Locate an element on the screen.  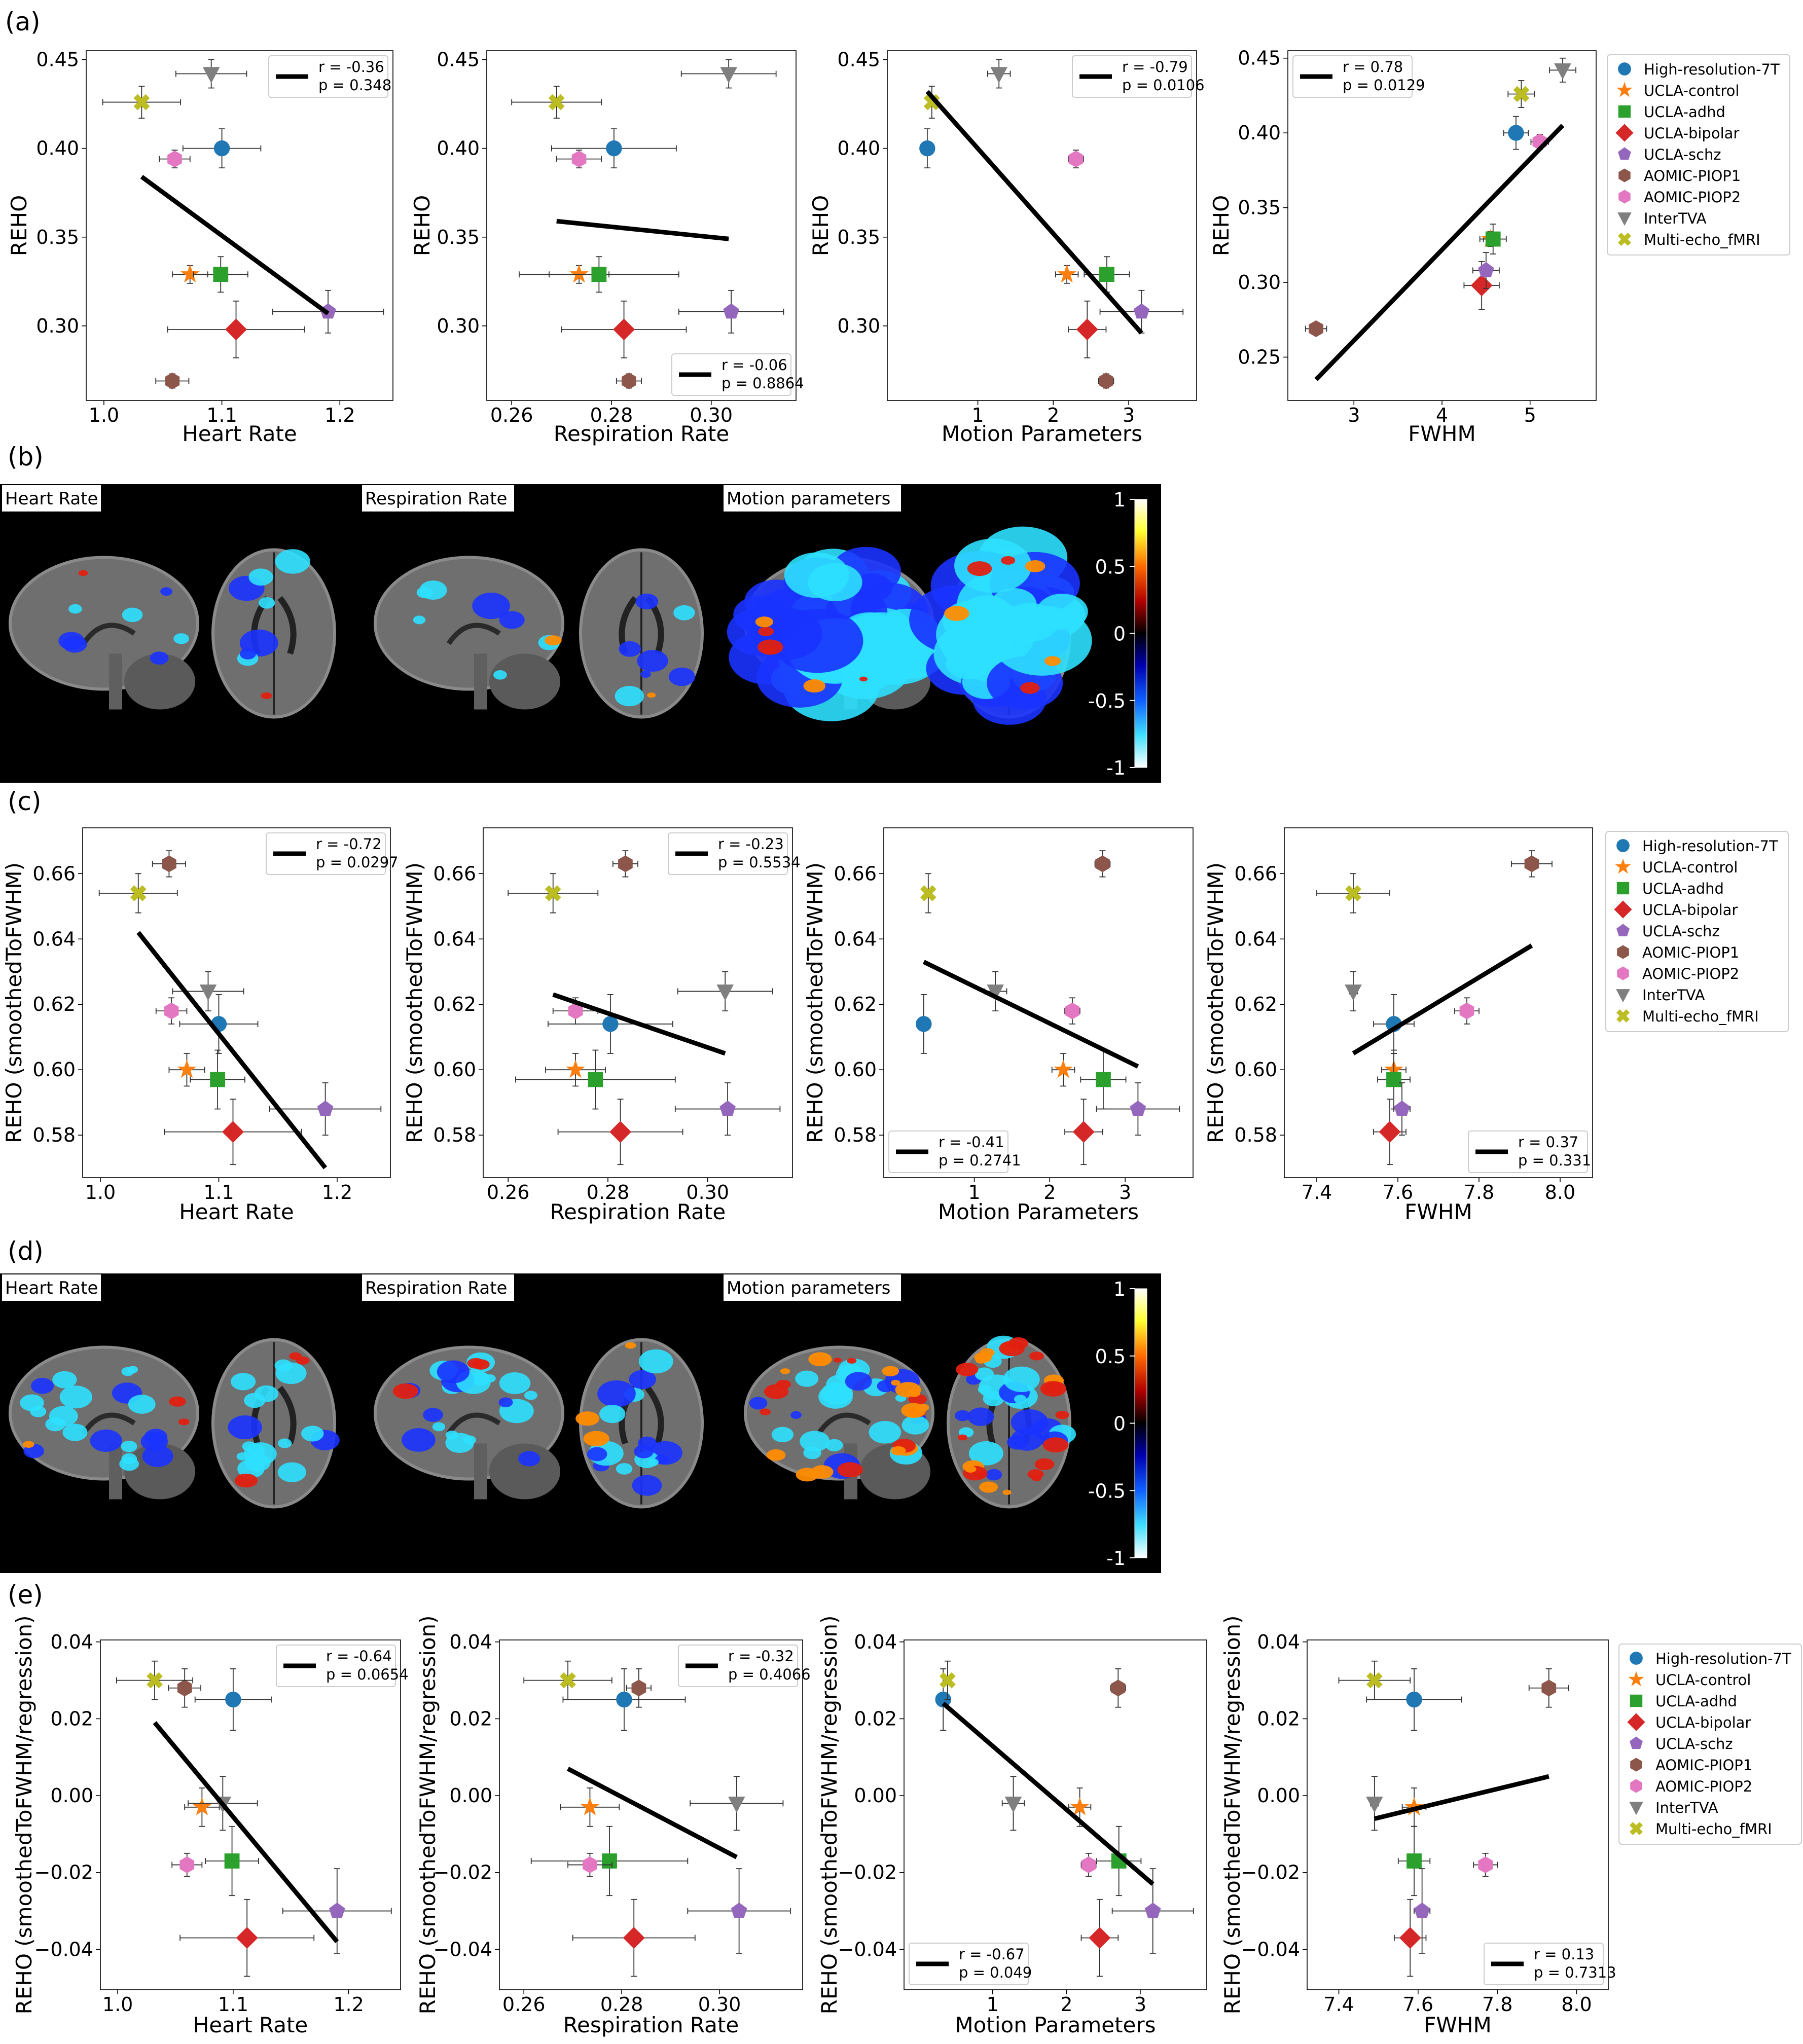
slice-title: Heart Rate is located at coordinates (51, 1287).